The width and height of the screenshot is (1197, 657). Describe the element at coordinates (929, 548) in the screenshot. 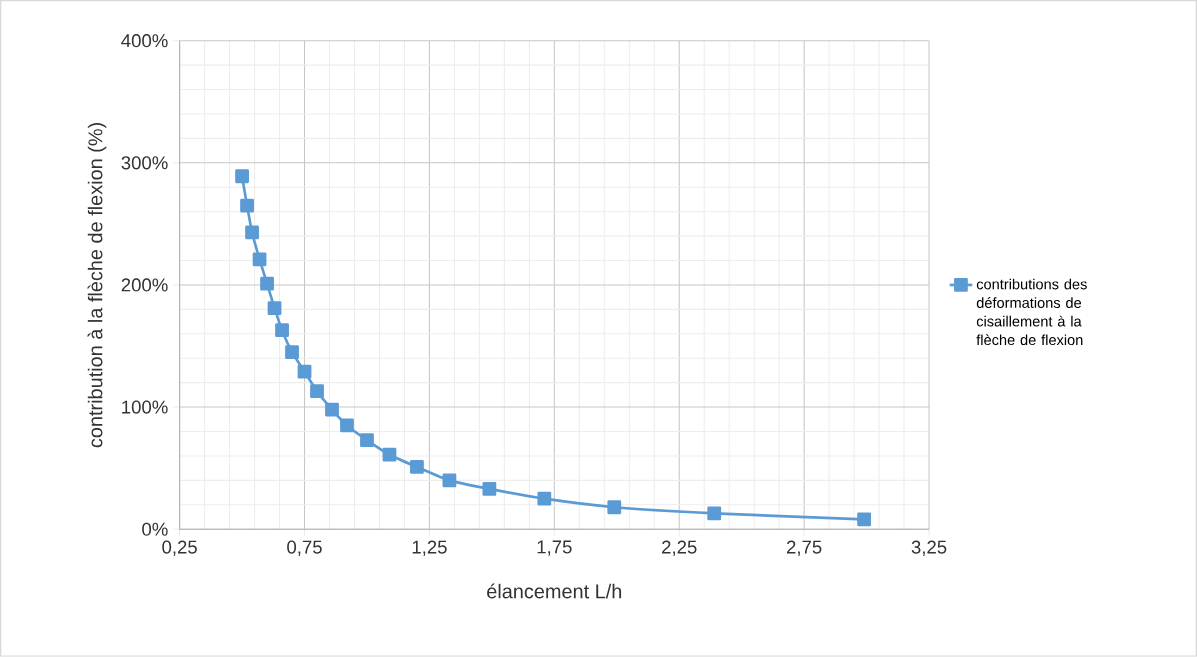

I see `x-tick-label: 3,25` at that location.